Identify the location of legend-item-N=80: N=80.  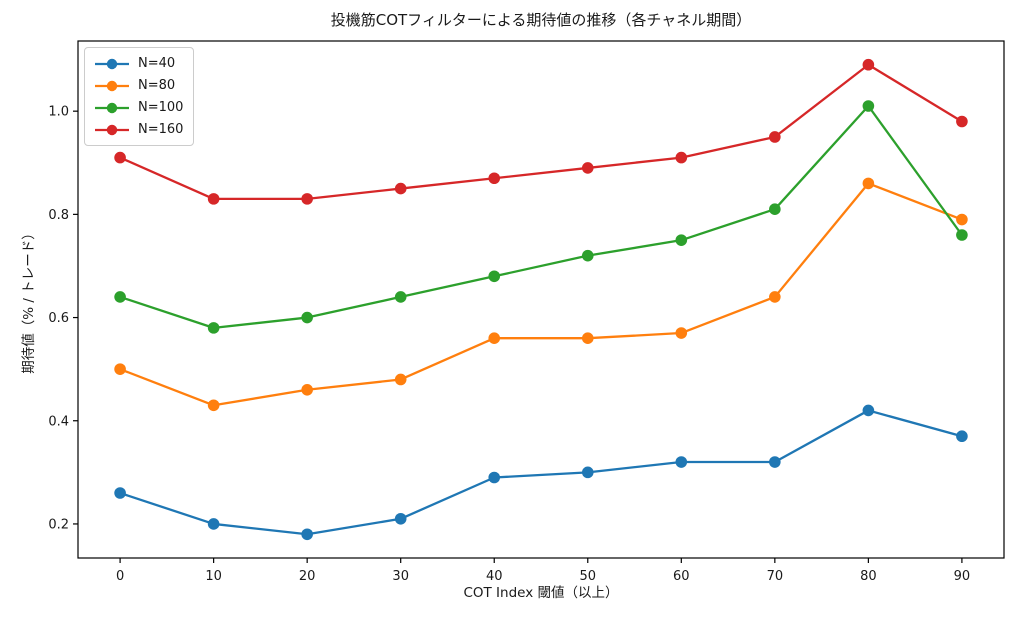
(138, 85).